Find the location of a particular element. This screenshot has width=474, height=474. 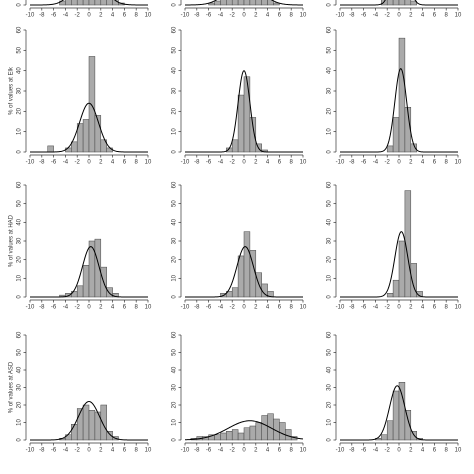

y-tick-label: 0 is located at coordinates (330, 5).